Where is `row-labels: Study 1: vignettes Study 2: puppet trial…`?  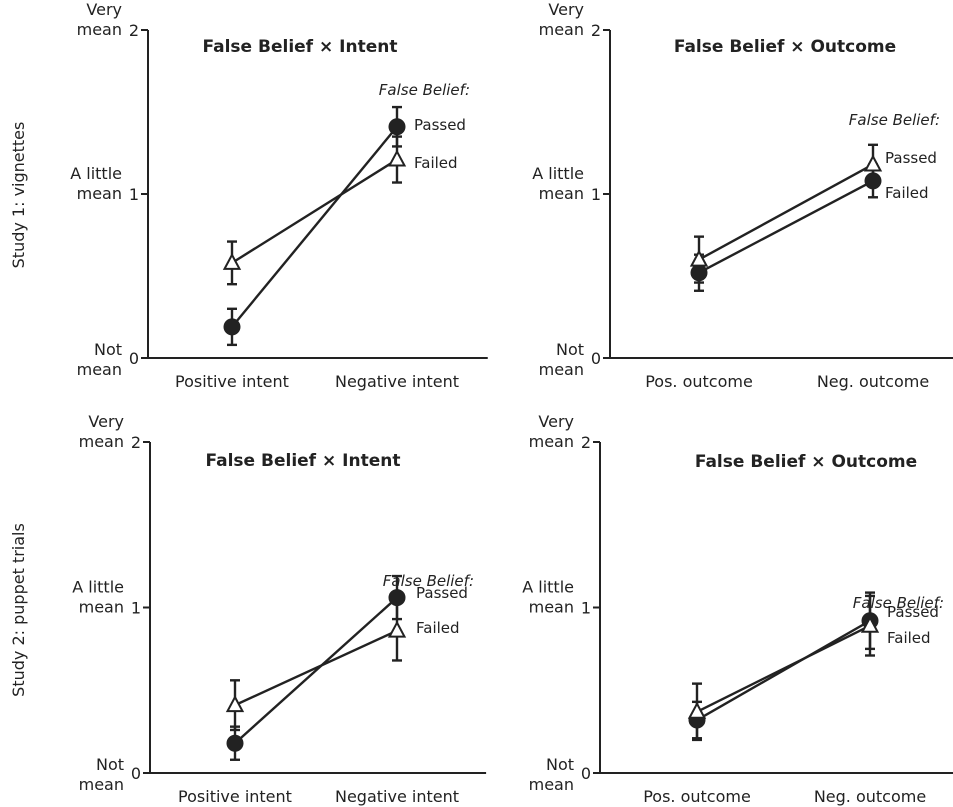
row-labels: Study 1: vignettes Study 2: puppet trial… is located at coordinates (18, 409).